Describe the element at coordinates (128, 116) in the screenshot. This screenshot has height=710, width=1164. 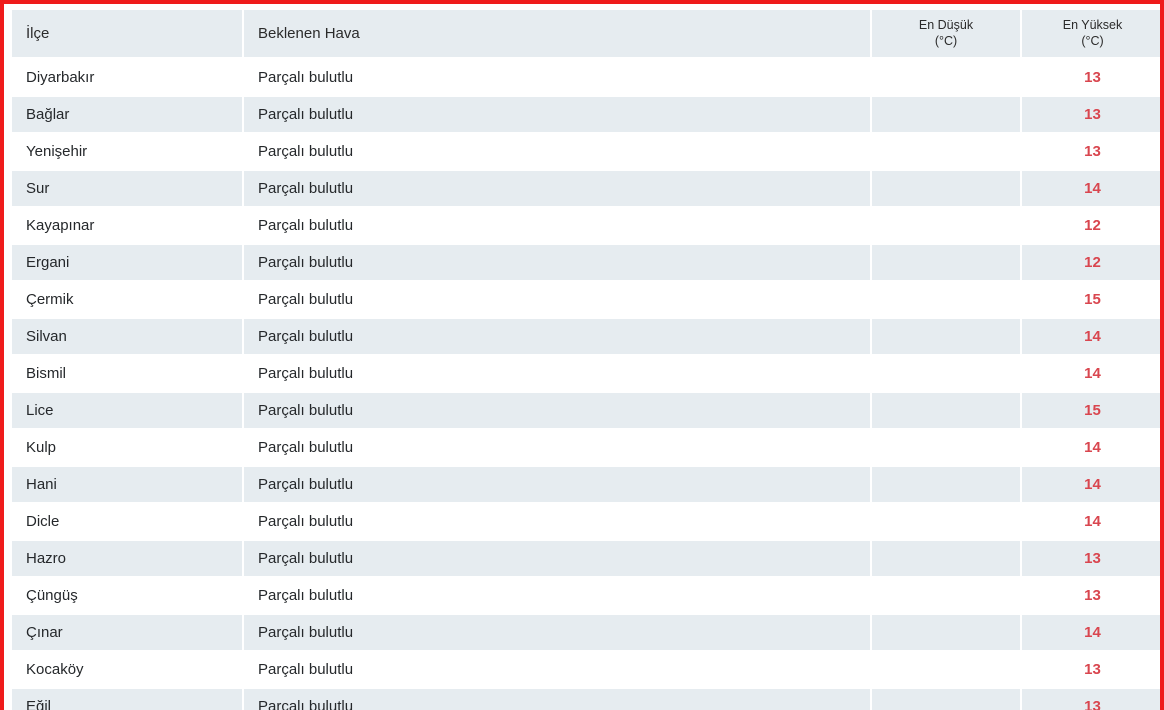
I see `cell-district: Bağlar` at that location.